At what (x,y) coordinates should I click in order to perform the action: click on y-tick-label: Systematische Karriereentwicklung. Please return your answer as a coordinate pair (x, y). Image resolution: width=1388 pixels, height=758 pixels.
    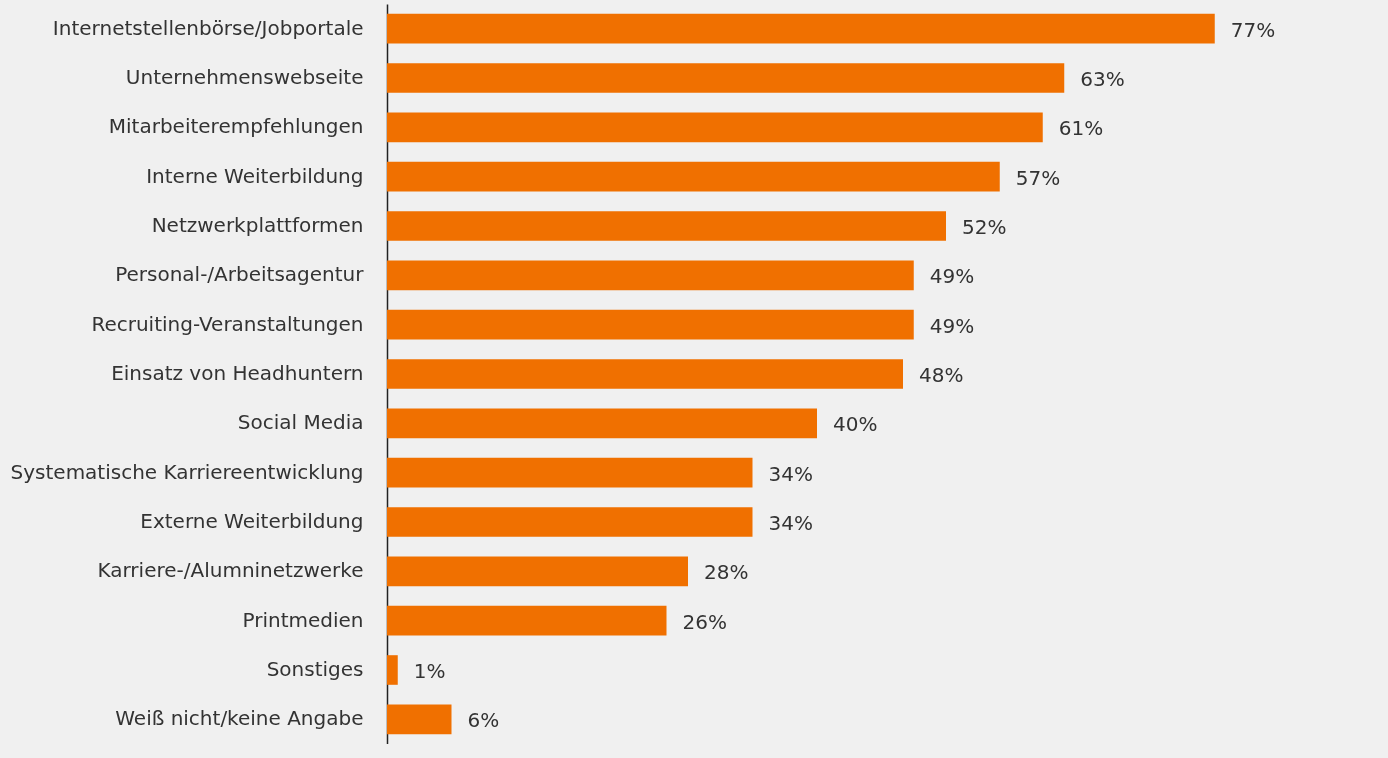
    Looking at the image, I should click on (187, 471).